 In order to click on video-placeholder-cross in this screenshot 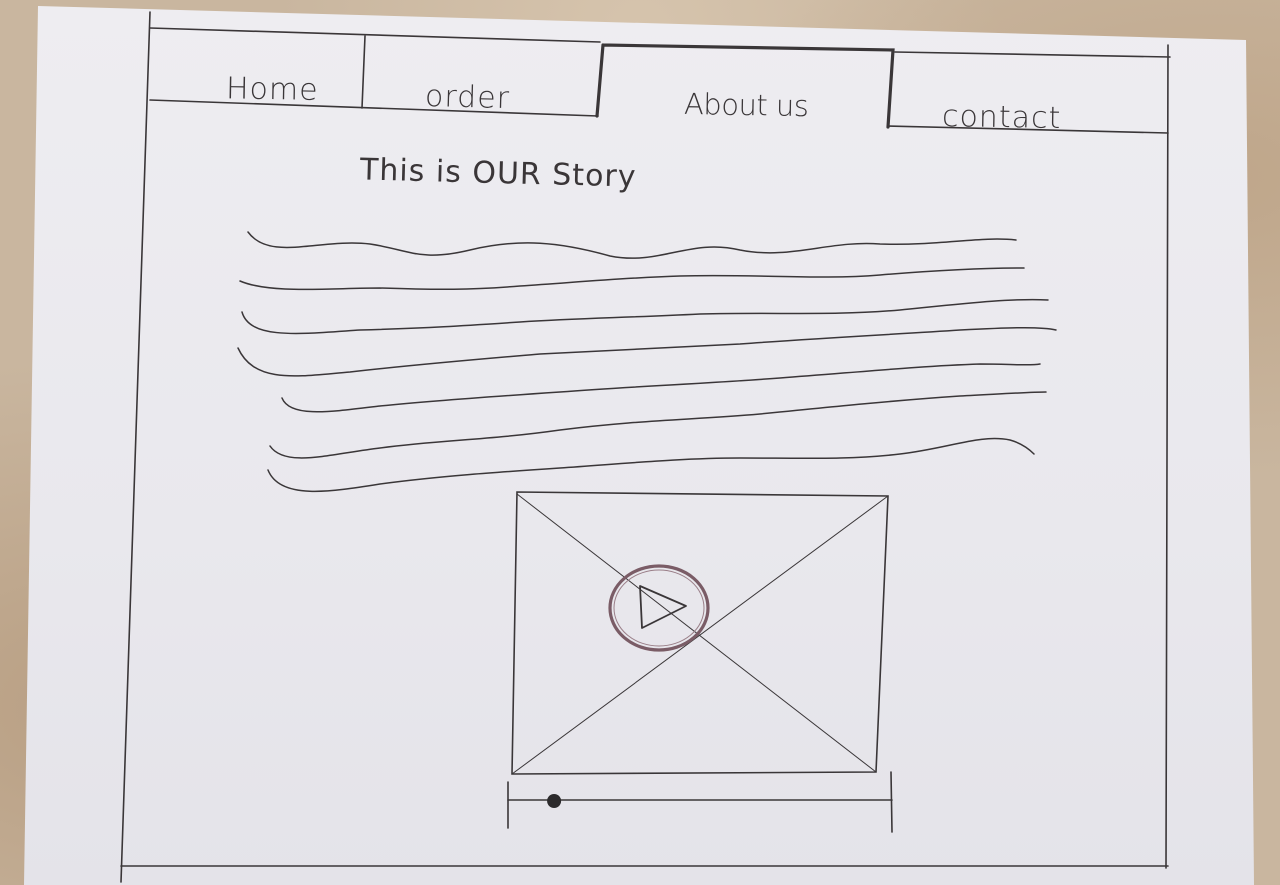, I will do `click(700, 634)`.